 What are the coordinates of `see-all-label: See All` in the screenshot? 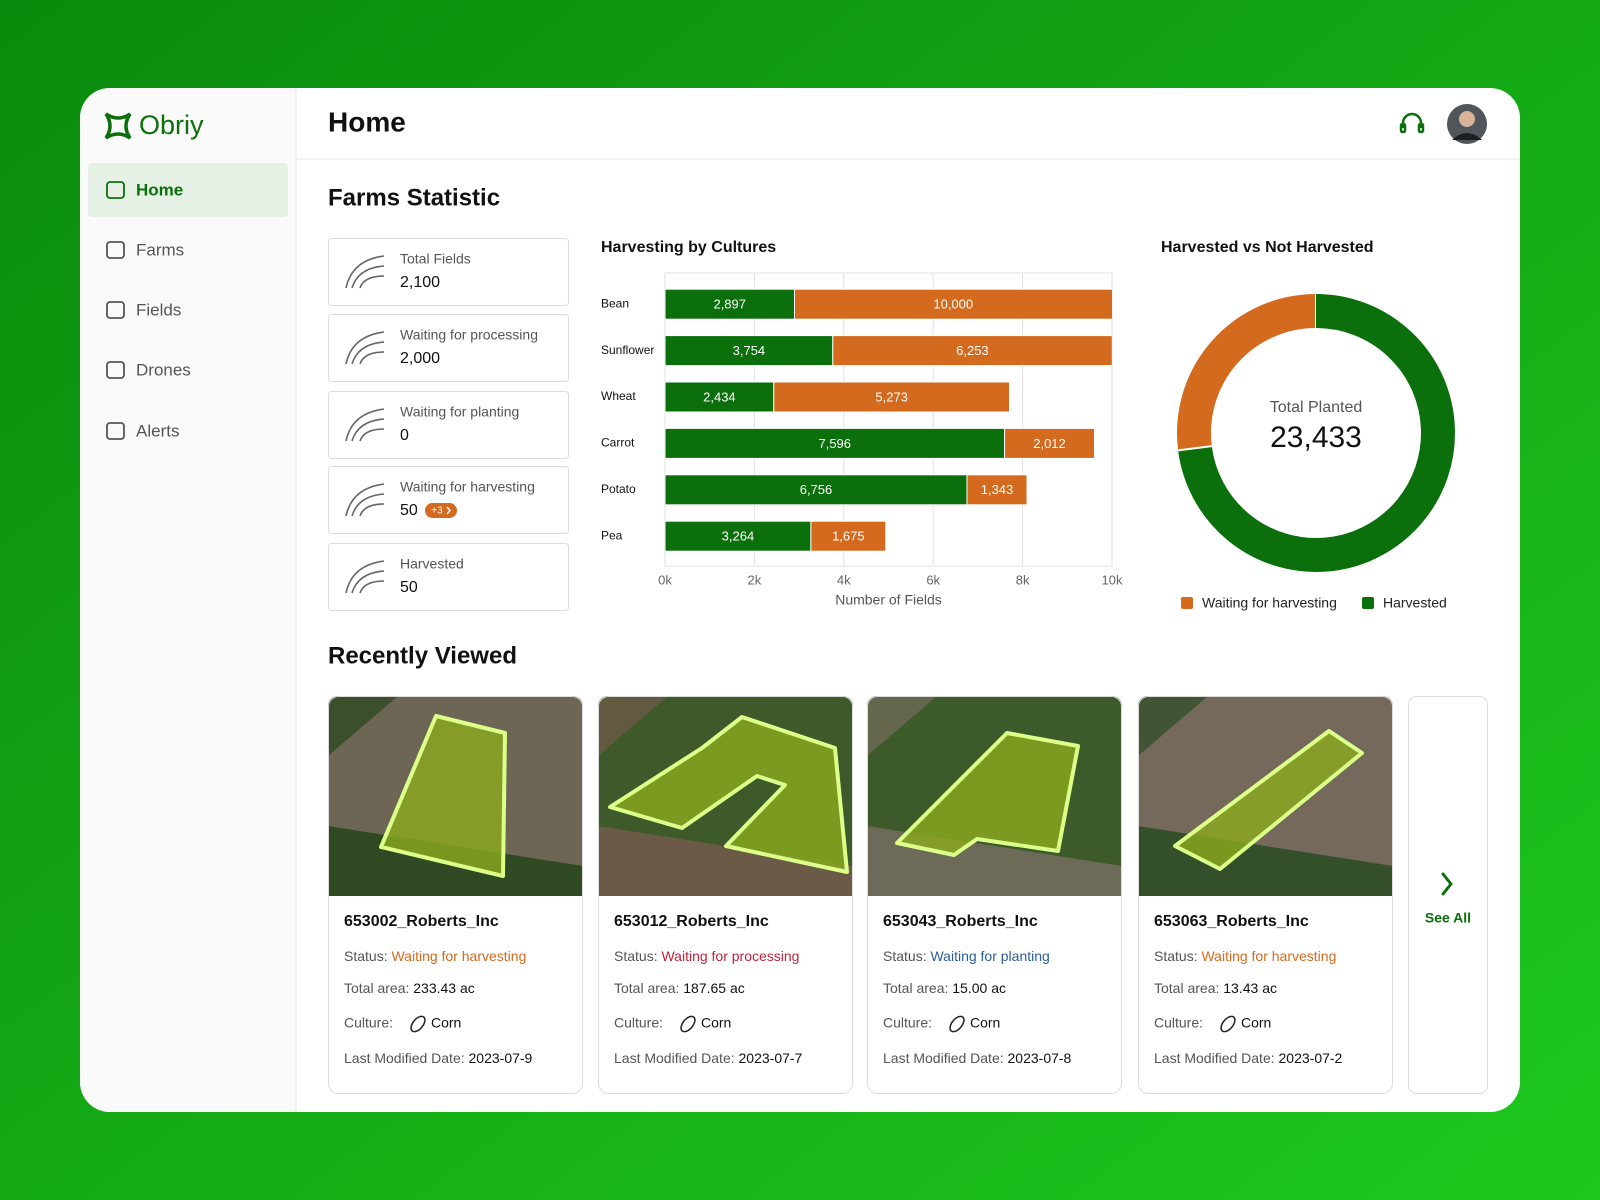 It's located at (1448, 918).